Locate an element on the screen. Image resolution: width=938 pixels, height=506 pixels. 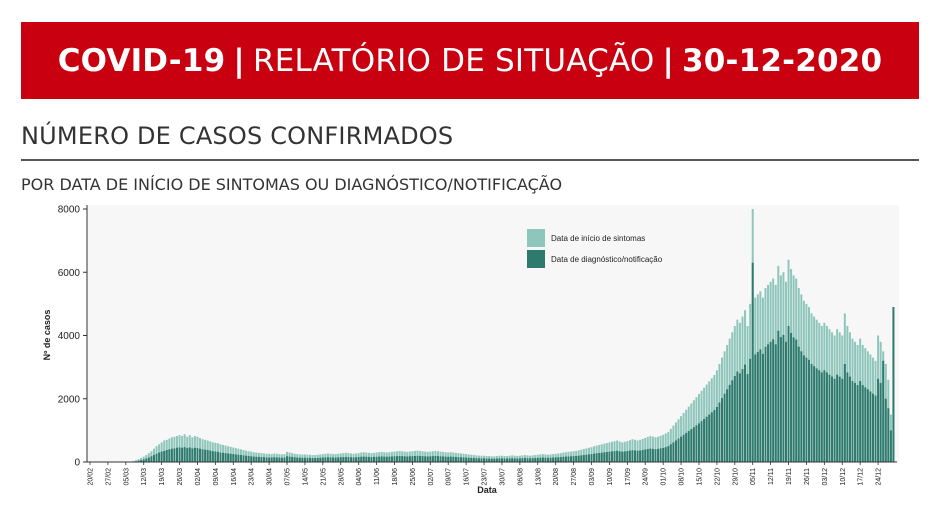
x-tick-label: 09/07 is located at coordinates (449, 477).